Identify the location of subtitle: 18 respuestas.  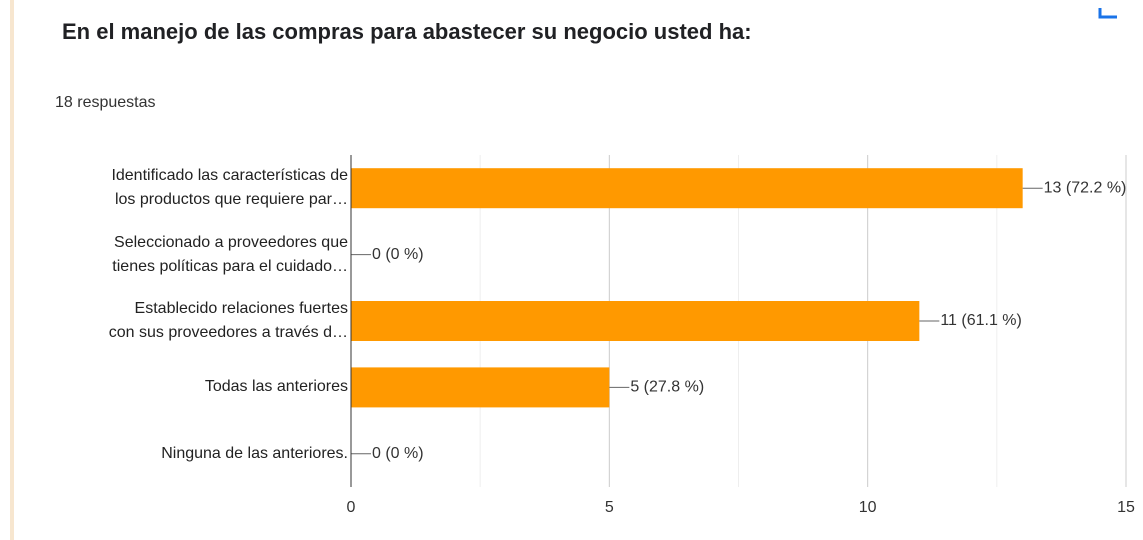
(105, 102).